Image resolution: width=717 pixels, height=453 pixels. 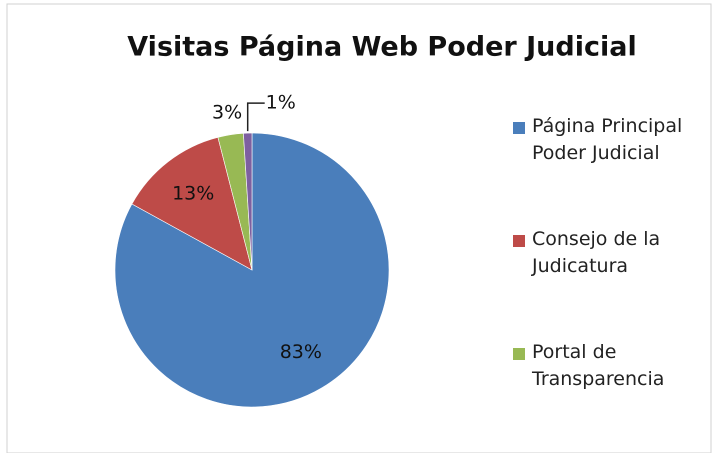 I want to click on legend-label: Portal de Transparencia, so click(x=598, y=365).